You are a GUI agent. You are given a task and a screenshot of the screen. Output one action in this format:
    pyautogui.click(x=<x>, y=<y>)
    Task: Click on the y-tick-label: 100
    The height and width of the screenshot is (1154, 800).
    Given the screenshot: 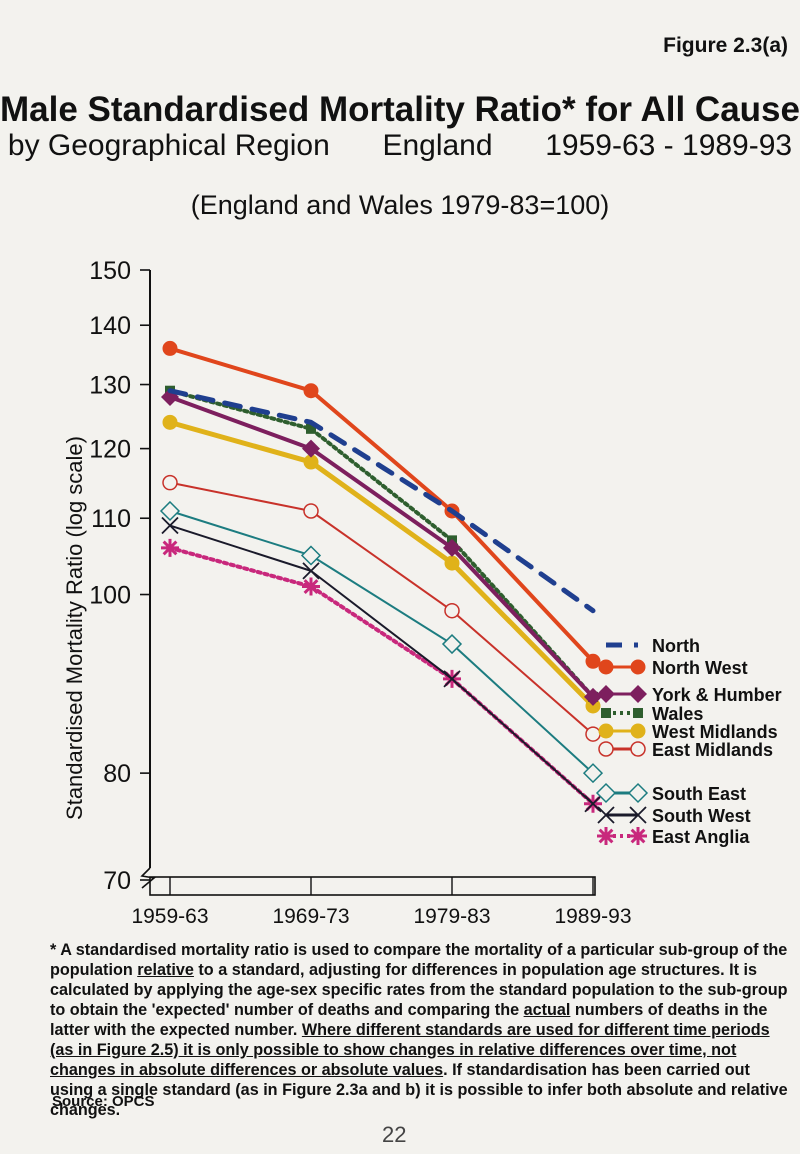 What is the action you would take?
    pyautogui.click(x=110, y=596)
    